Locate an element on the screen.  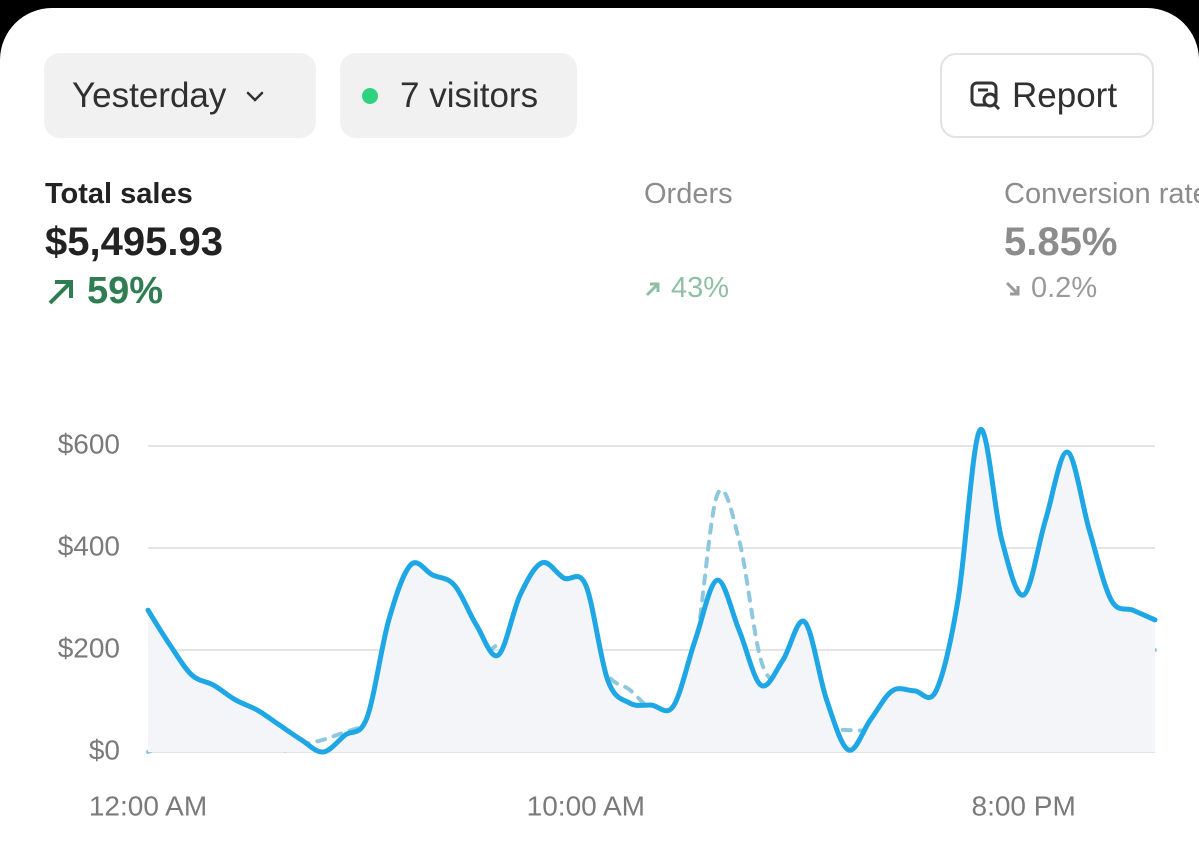
report-button: Report is located at coordinates (1047, 95).